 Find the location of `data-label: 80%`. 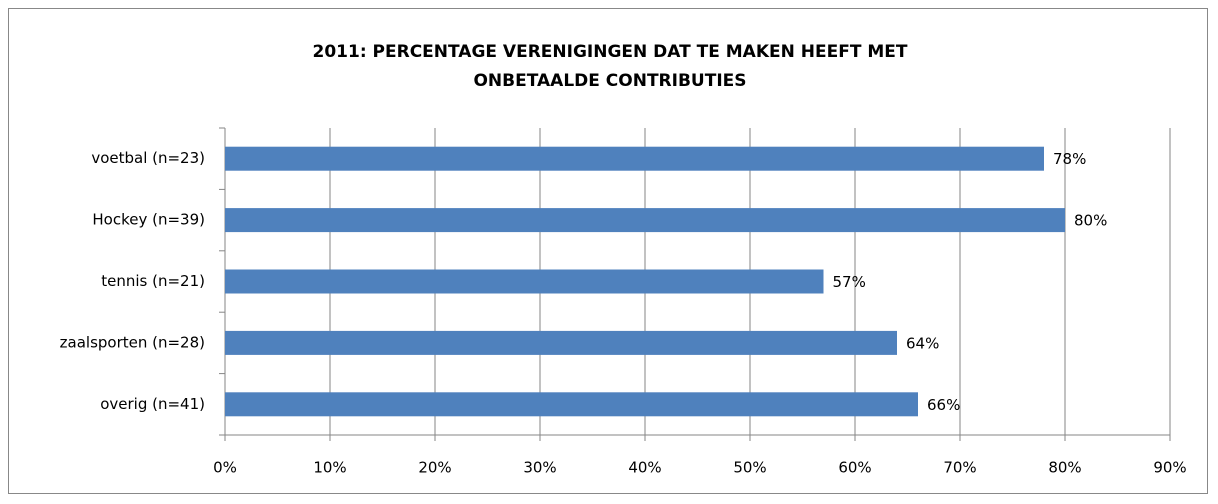

data-label: 80% is located at coordinates (1090, 221).